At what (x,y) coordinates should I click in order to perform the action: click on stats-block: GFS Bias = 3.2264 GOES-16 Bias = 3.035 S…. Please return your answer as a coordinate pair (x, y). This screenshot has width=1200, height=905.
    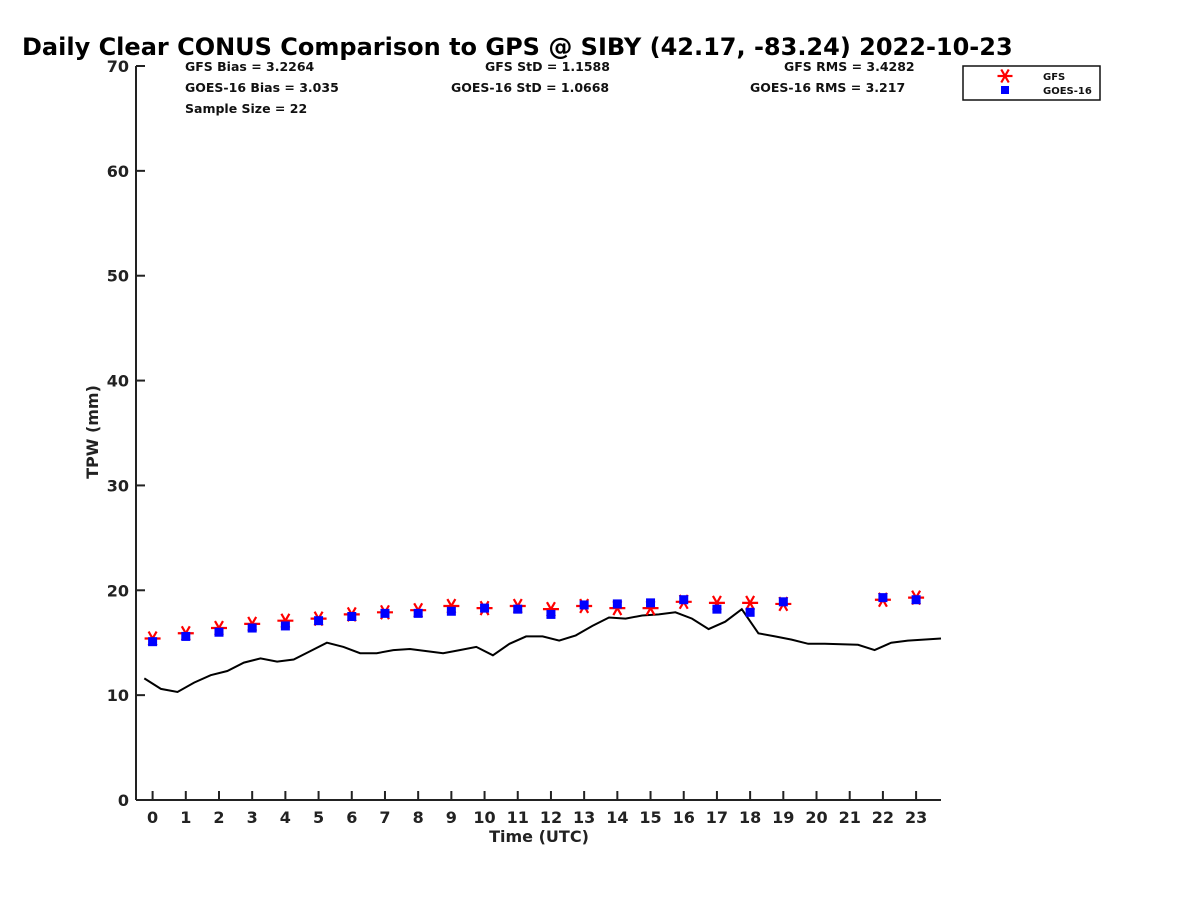
    Looking at the image, I should click on (550, 87).